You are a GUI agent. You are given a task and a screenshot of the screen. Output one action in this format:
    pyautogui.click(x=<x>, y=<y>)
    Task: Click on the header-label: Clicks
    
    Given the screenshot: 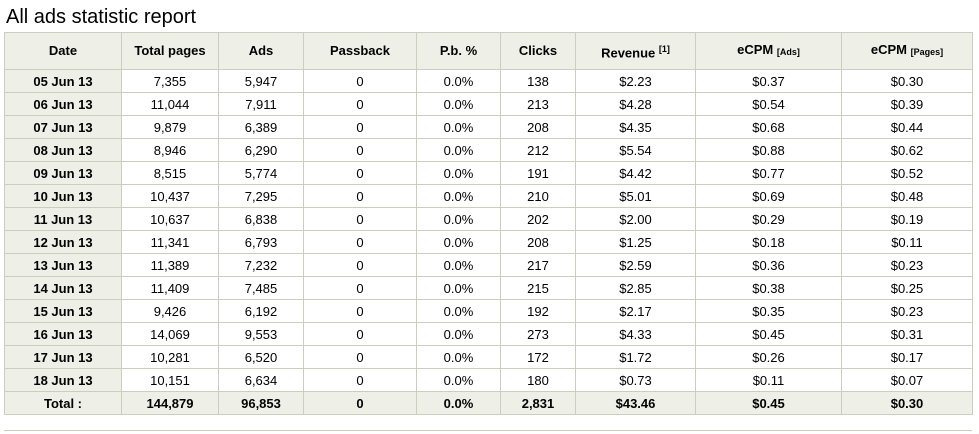 What is the action you would take?
    pyautogui.click(x=538, y=50)
    